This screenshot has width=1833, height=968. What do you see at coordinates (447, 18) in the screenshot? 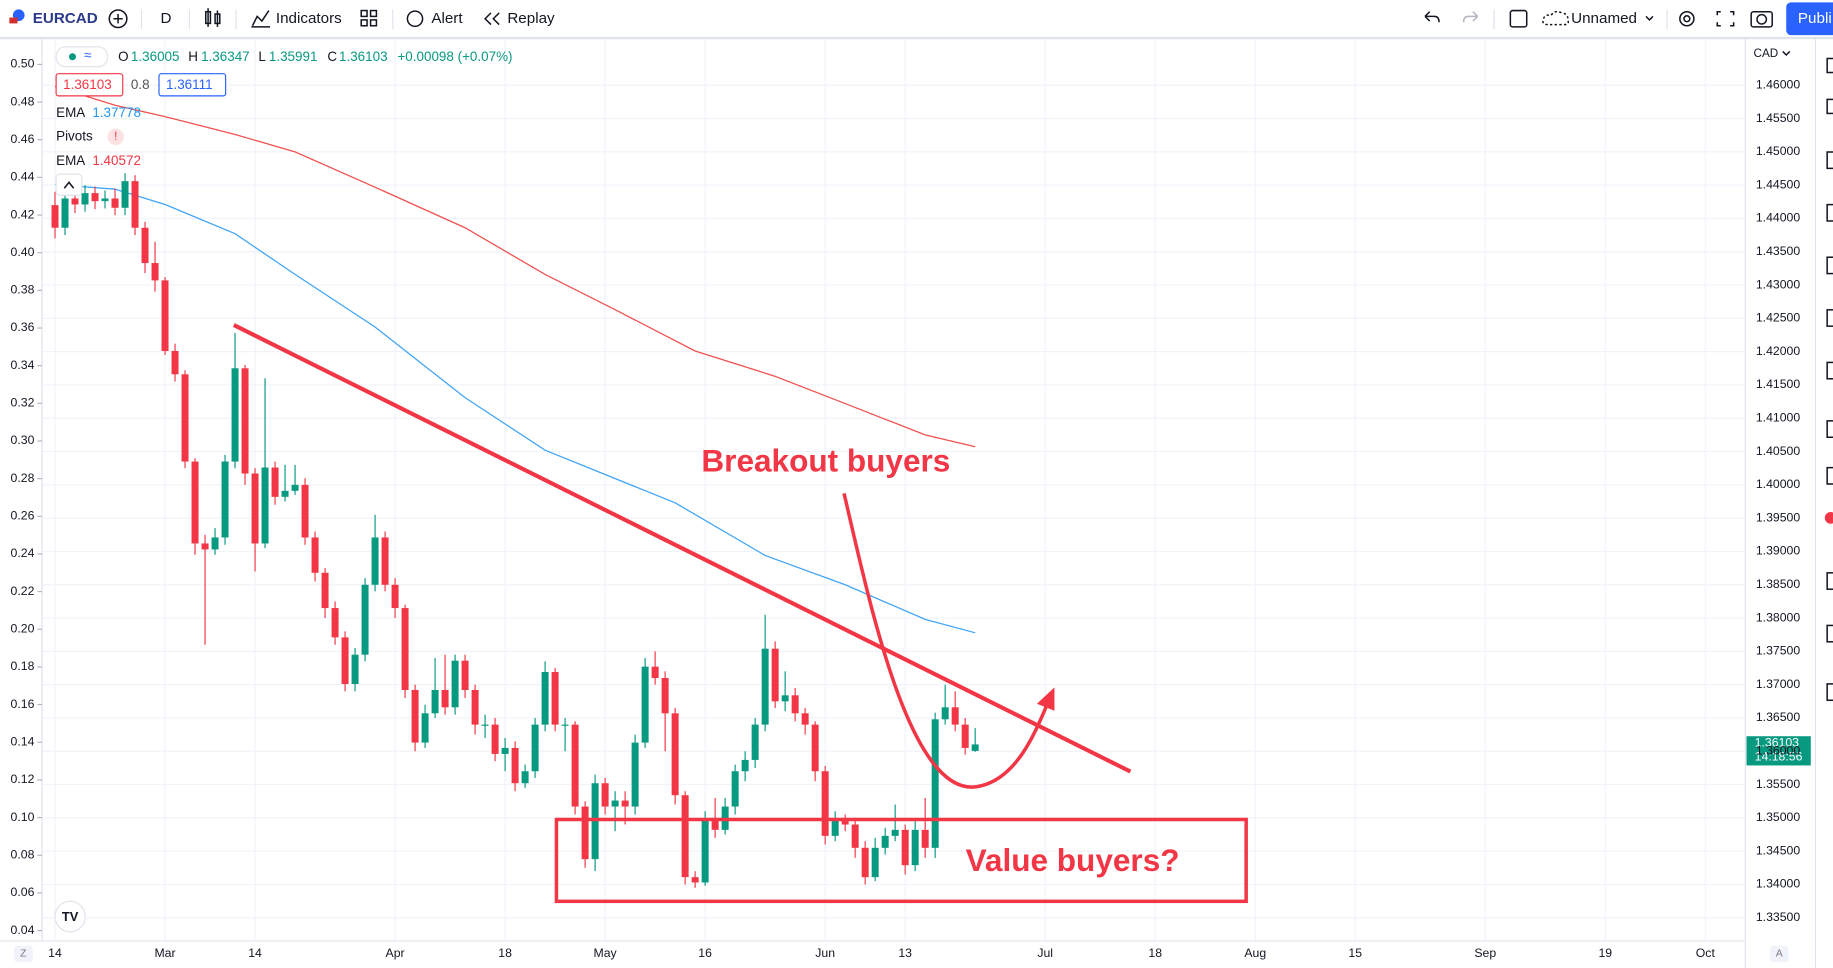
I see `alert-button: Alert` at bounding box center [447, 18].